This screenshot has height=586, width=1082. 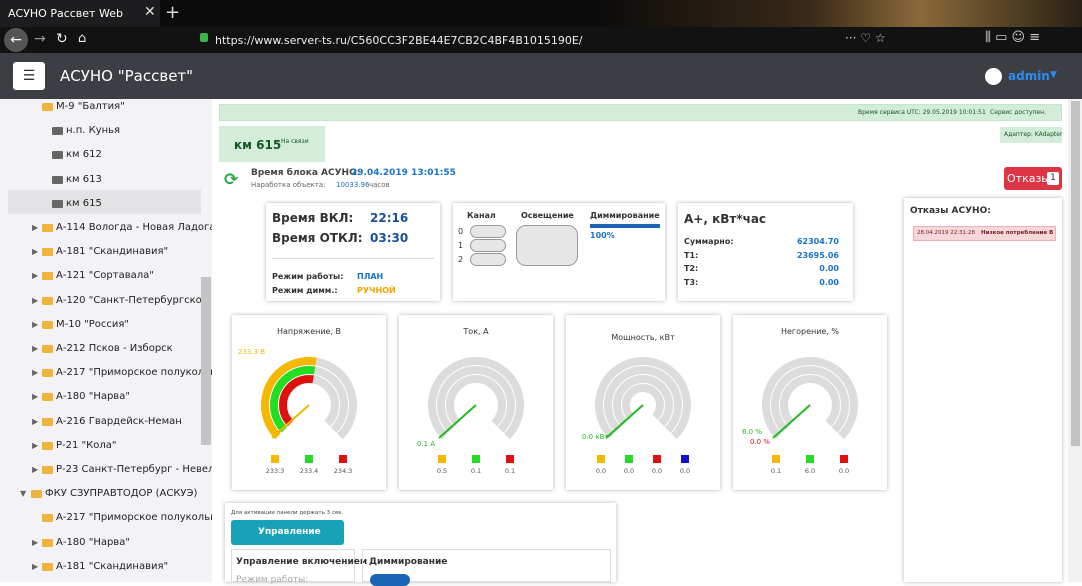 I want to click on gauge-title: Напряжение, В, so click(x=309, y=331).